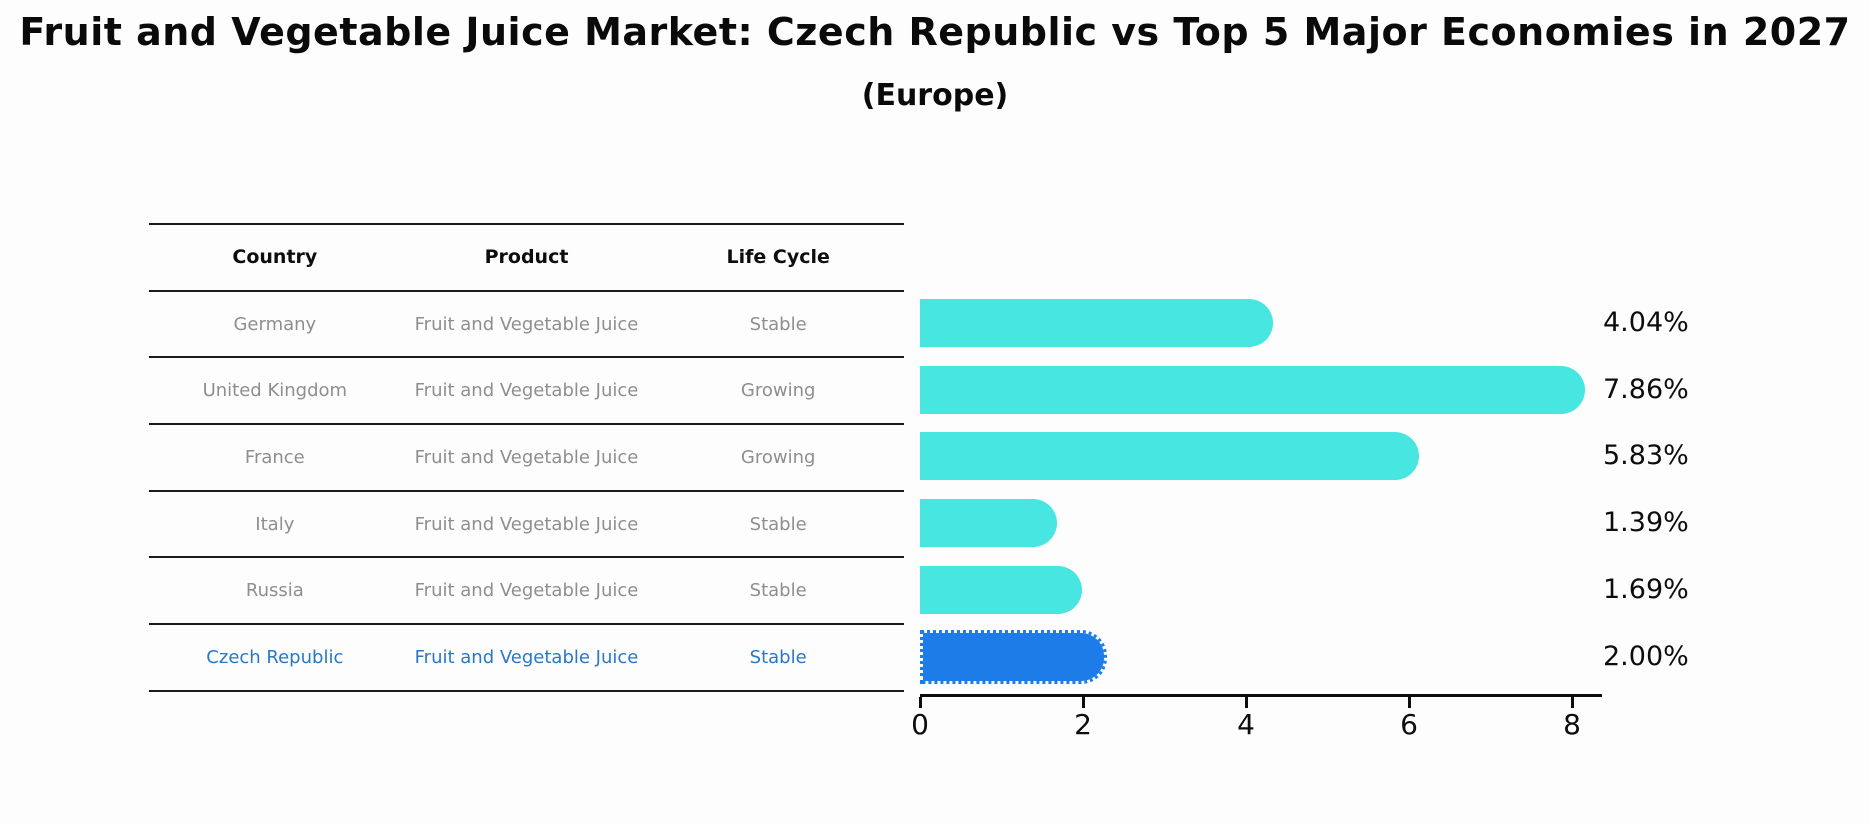 Image resolution: width=1870 pixels, height=823 pixels. I want to click on table-header-row: Country Product Life Cycle, so click(526, 256).